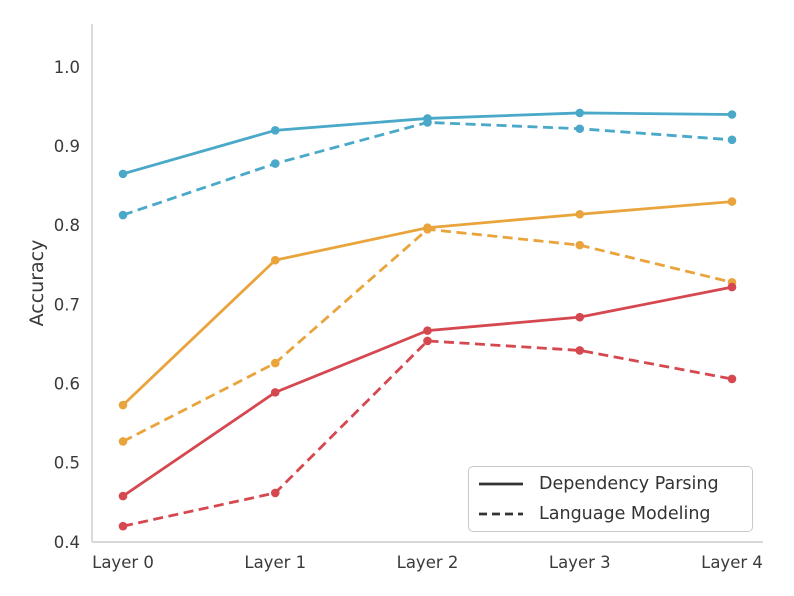 The height and width of the screenshot is (596, 794). What do you see at coordinates (732, 562) in the screenshot?
I see `x-tick-label: Layer 4` at bounding box center [732, 562].